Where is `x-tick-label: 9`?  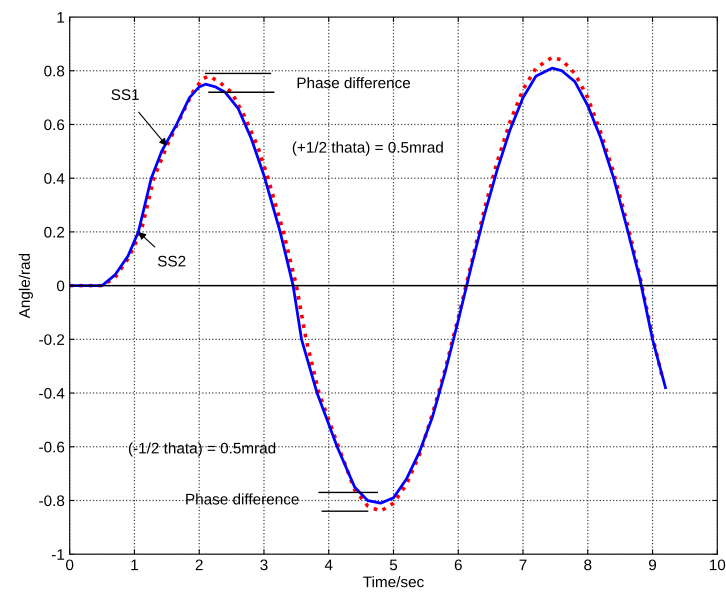
x-tick-label: 9 is located at coordinates (652, 564).